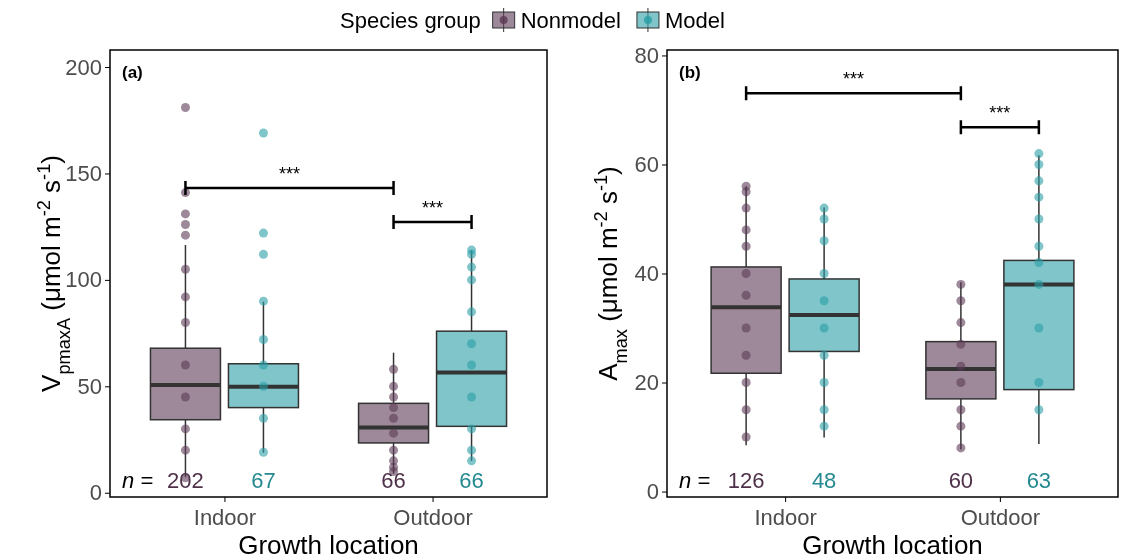 The width and height of the screenshot is (1135, 560). What do you see at coordinates (83, 280) in the screenshot?
I see `y-tick-label: 100` at bounding box center [83, 280].